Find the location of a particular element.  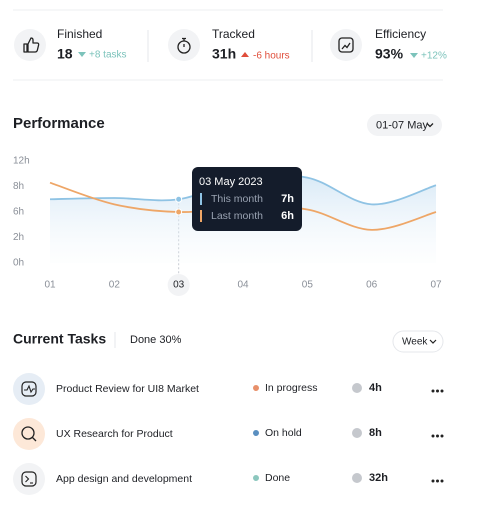

task-status: In progress is located at coordinates (291, 388).